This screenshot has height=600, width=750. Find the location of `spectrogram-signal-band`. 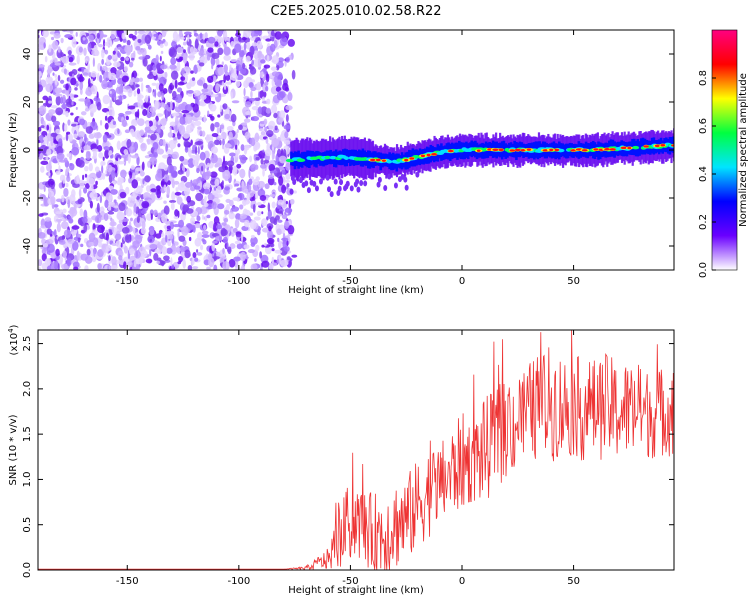

spectrogram-signal-band is located at coordinates (479, 163).